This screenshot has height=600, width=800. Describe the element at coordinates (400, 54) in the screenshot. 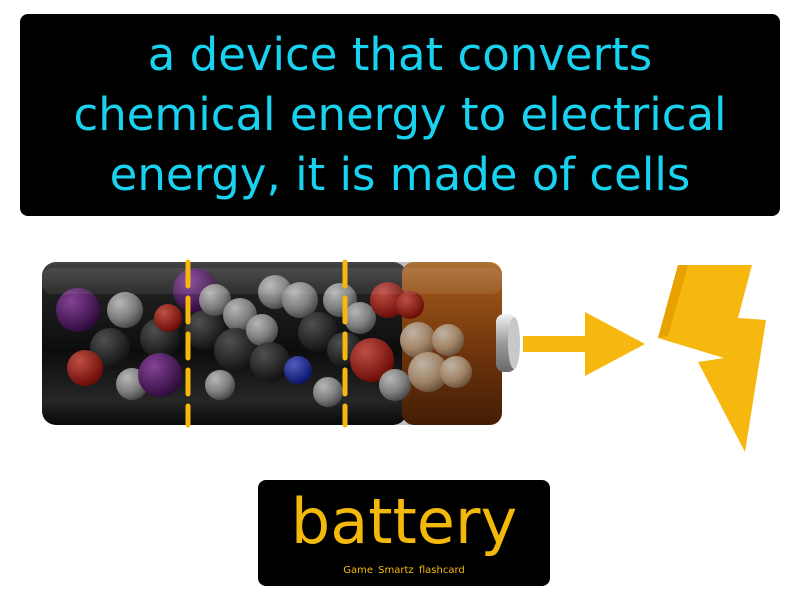

I see `definition-line-1: a device that converts` at that location.